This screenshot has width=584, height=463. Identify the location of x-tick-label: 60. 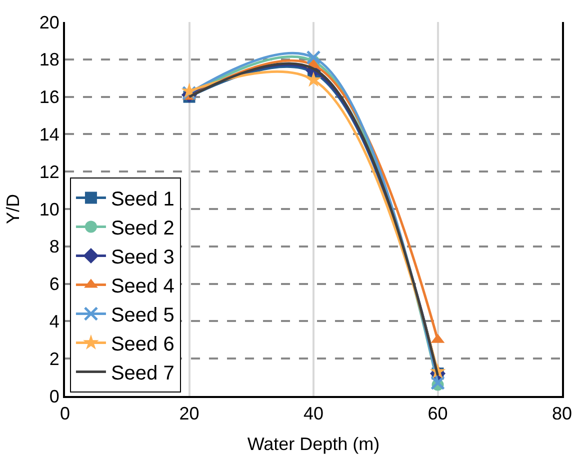
(438, 414).